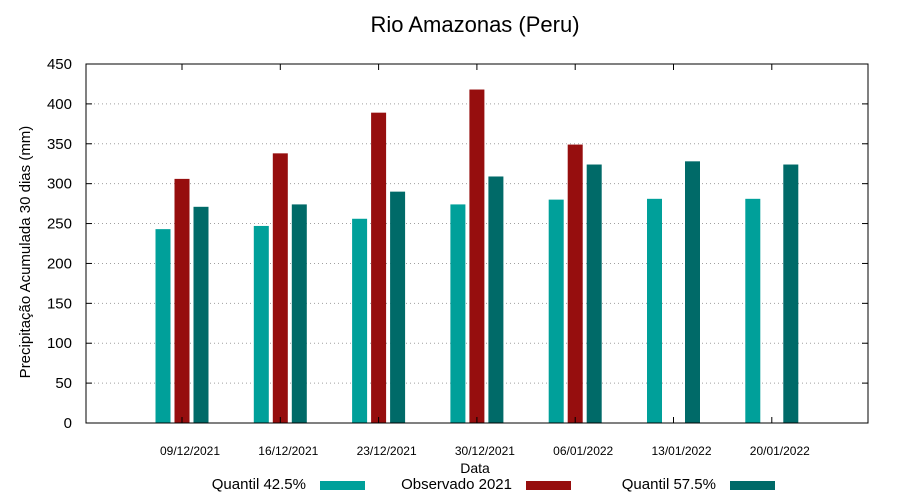 The width and height of the screenshot is (900, 500). I want to click on x-tick-label: 06/01/2022, so click(583, 451).